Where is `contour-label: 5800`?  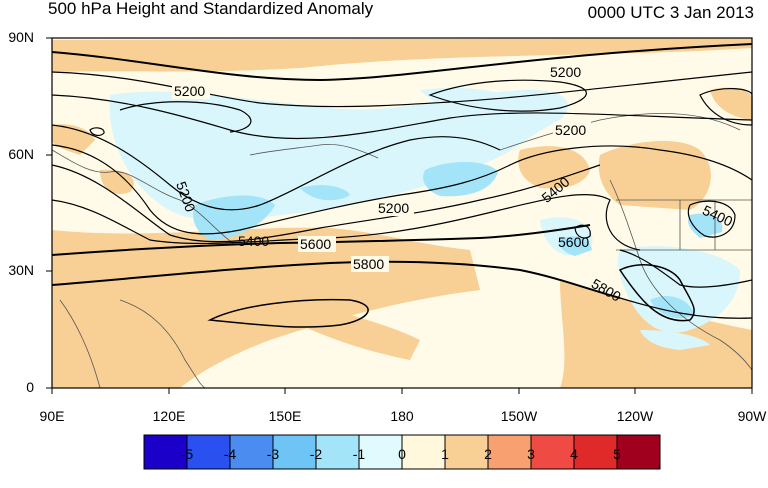 contour-label: 5800 is located at coordinates (368, 264).